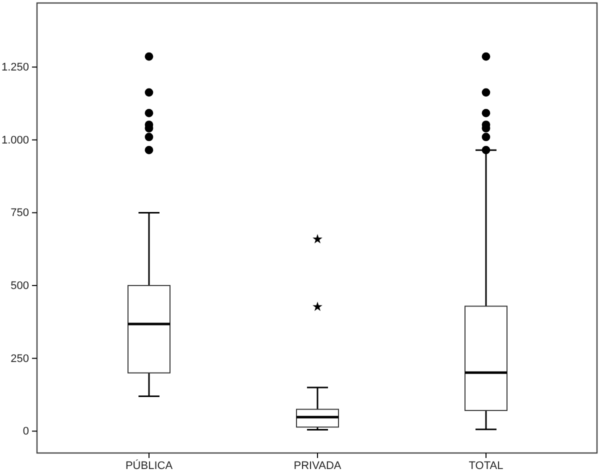 Image resolution: width=600 pixels, height=474 pixels. I want to click on y-tick-label: 1.250, so click(15, 68).